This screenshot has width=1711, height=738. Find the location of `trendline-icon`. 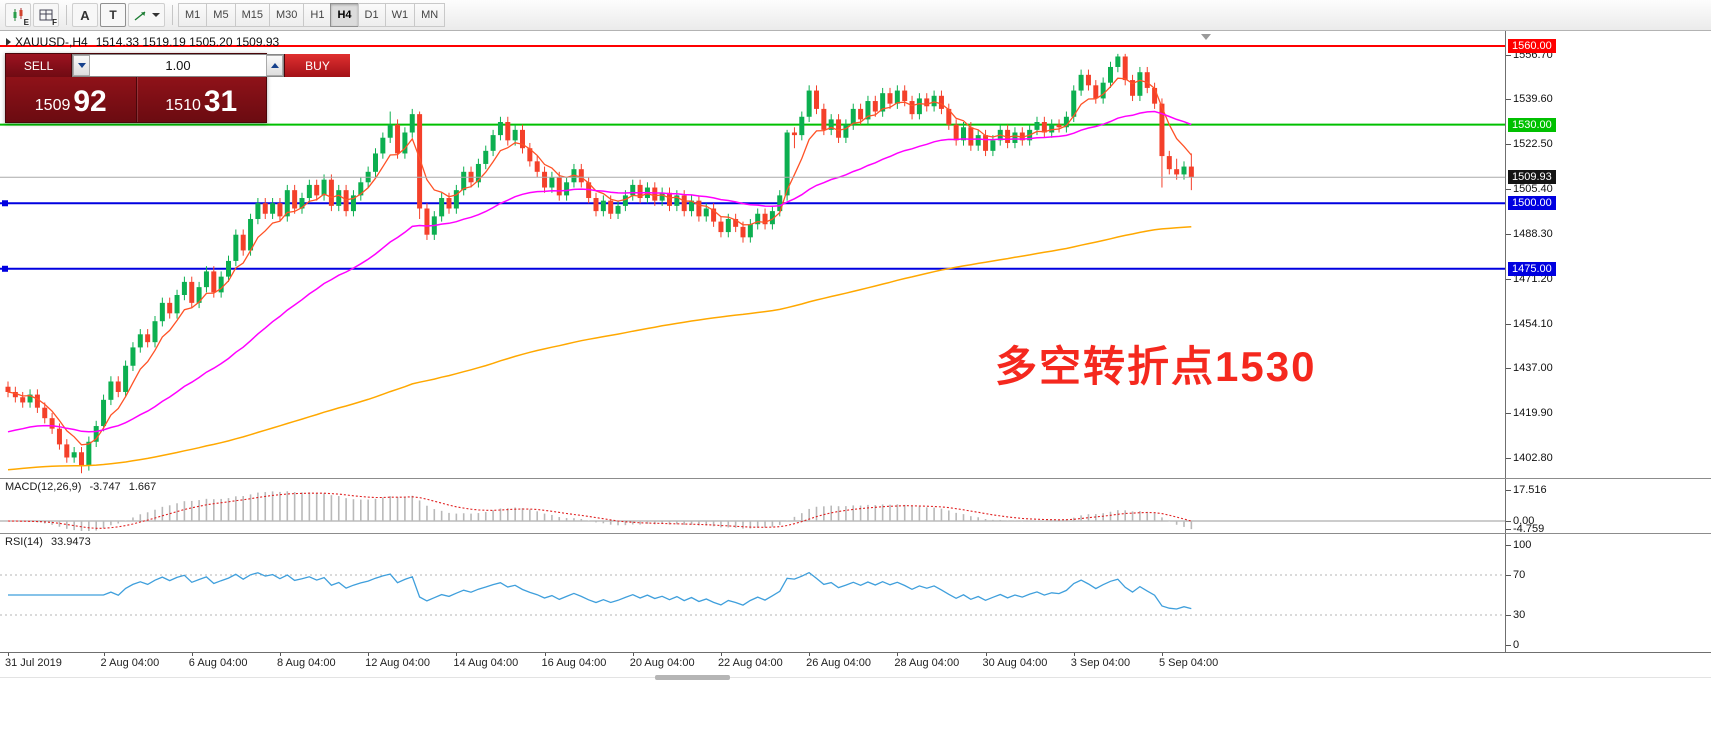

trendline-icon is located at coordinates (140, 15).